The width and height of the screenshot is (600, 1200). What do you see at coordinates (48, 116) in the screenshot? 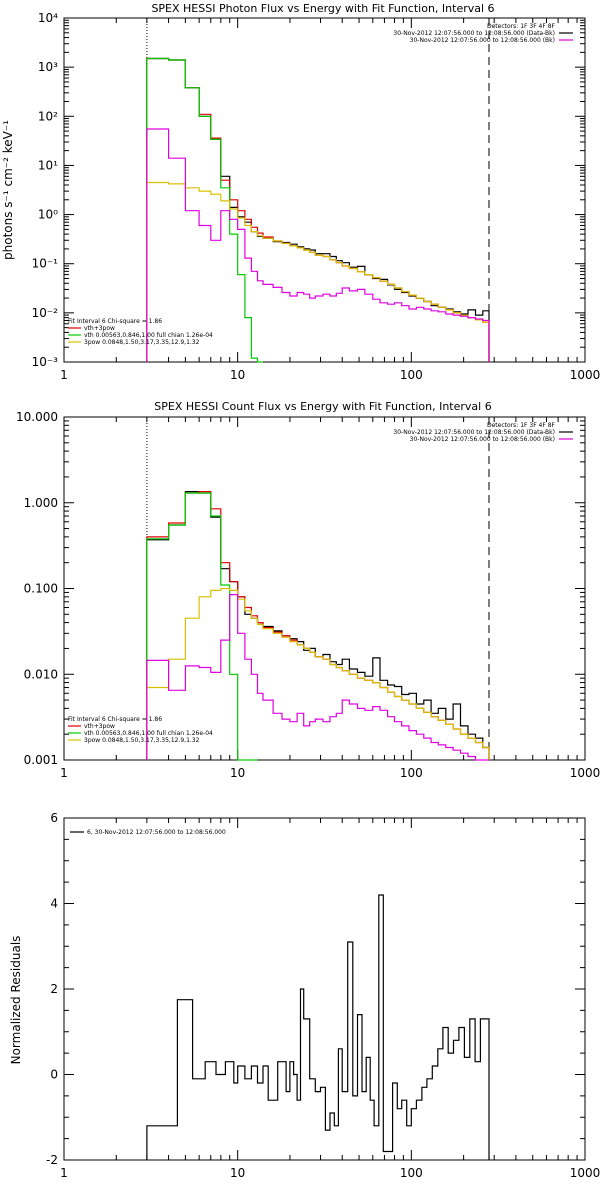
I see `y-tick-label: 10²` at bounding box center [48, 116].